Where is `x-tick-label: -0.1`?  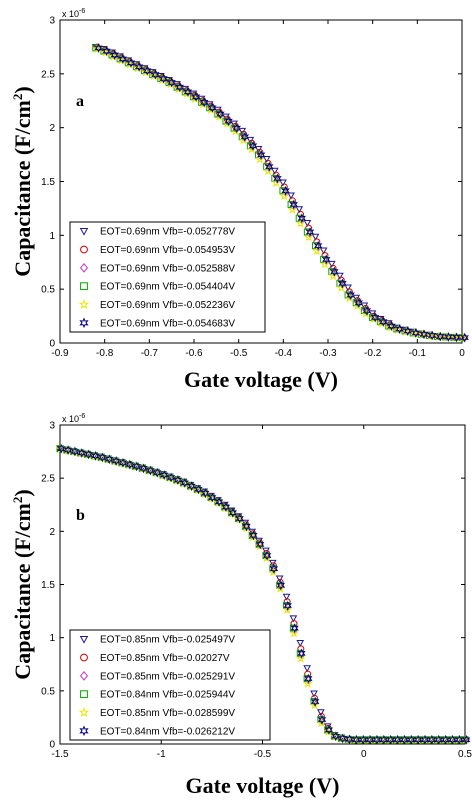 x-tick-label: -0.1 is located at coordinates (418, 353).